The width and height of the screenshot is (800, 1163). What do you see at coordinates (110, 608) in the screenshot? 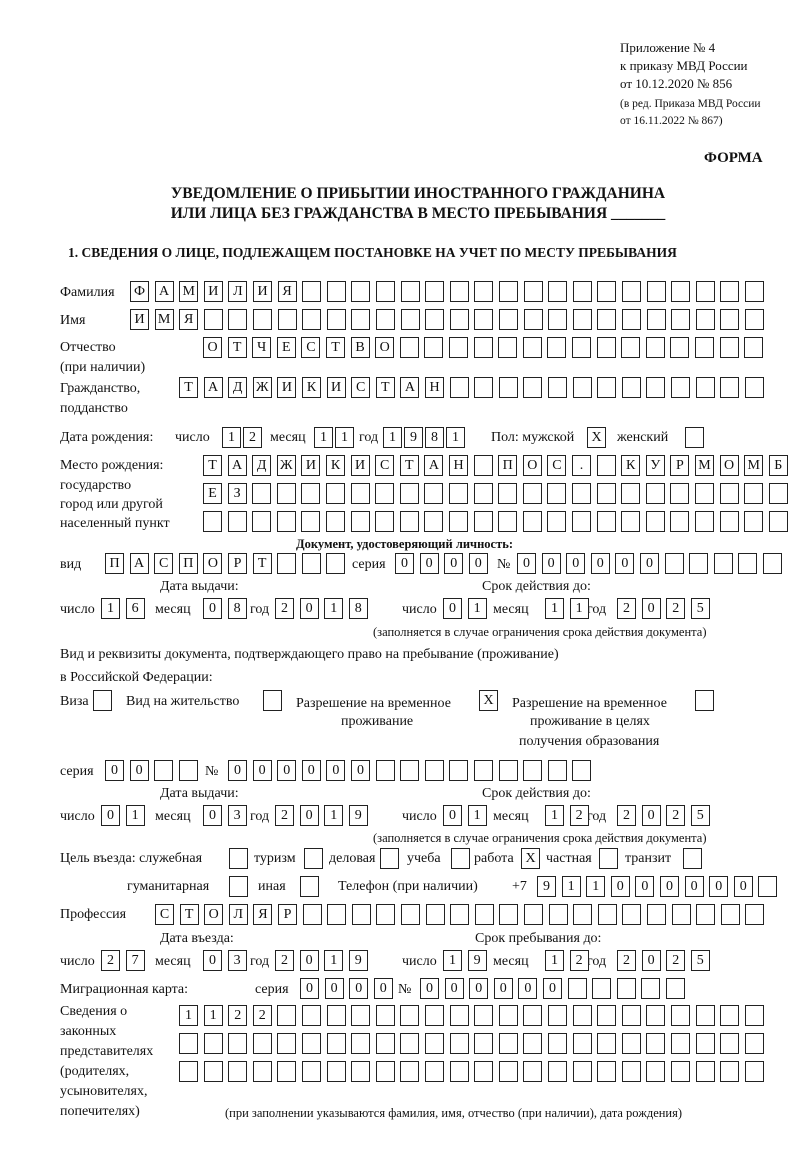
I see `id-issue-day-cell: 1` at bounding box center [110, 608].